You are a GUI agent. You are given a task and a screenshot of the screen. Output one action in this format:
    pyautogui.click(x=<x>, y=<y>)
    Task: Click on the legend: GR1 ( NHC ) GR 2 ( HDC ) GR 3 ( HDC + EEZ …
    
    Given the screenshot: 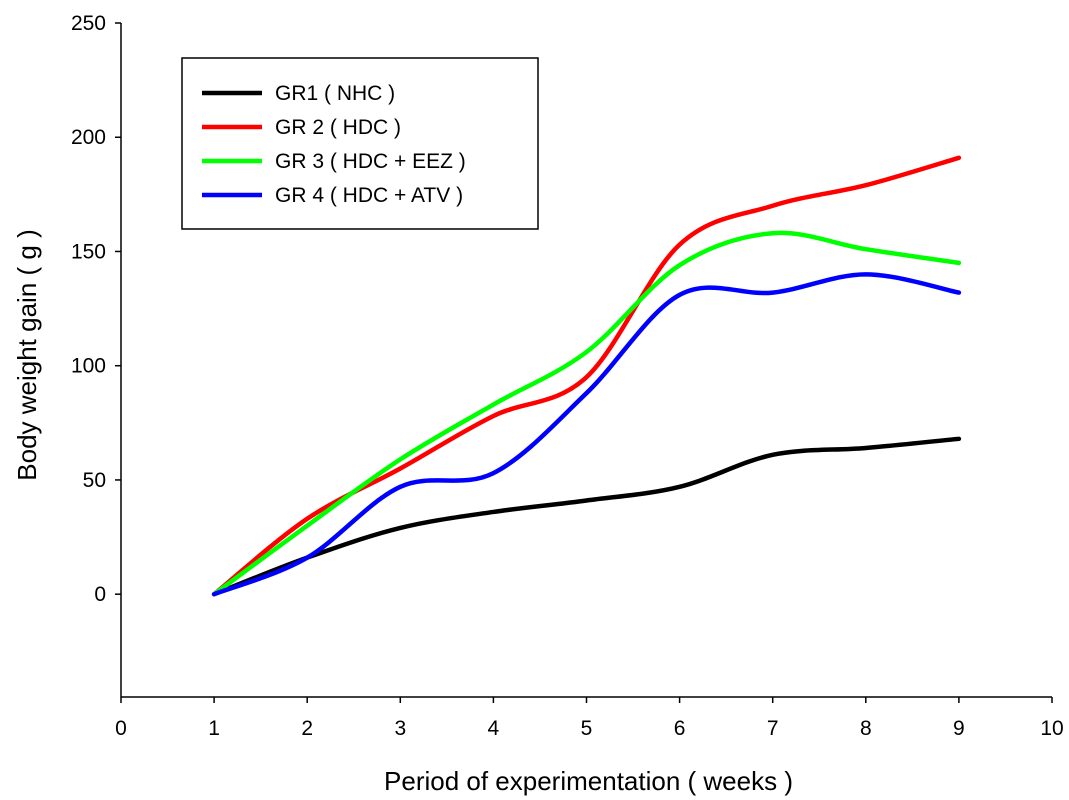 What is the action you would take?
    pyautogui.click(x=360, y=143)
    